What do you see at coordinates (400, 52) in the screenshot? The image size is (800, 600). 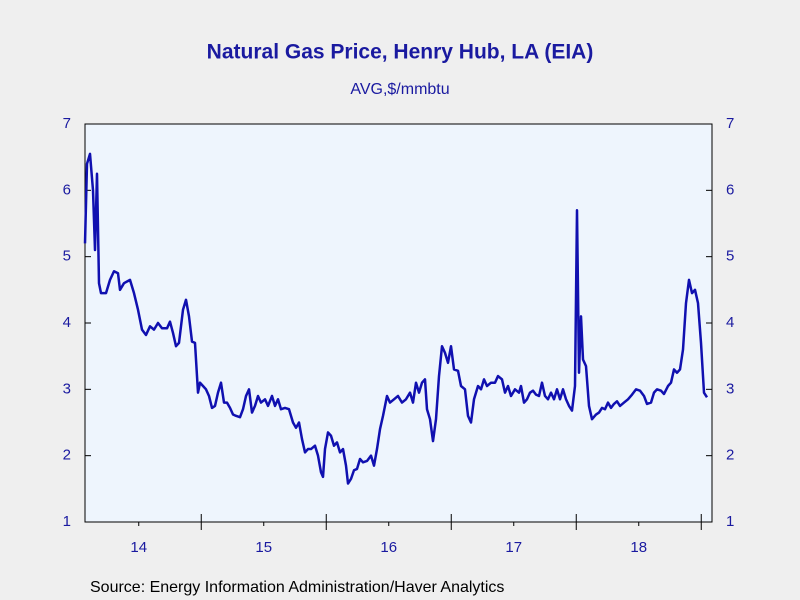 I see `chart-title: Natural Gas Price, Henry Hub, LA (EIA)` at bounding box center [400, 52].